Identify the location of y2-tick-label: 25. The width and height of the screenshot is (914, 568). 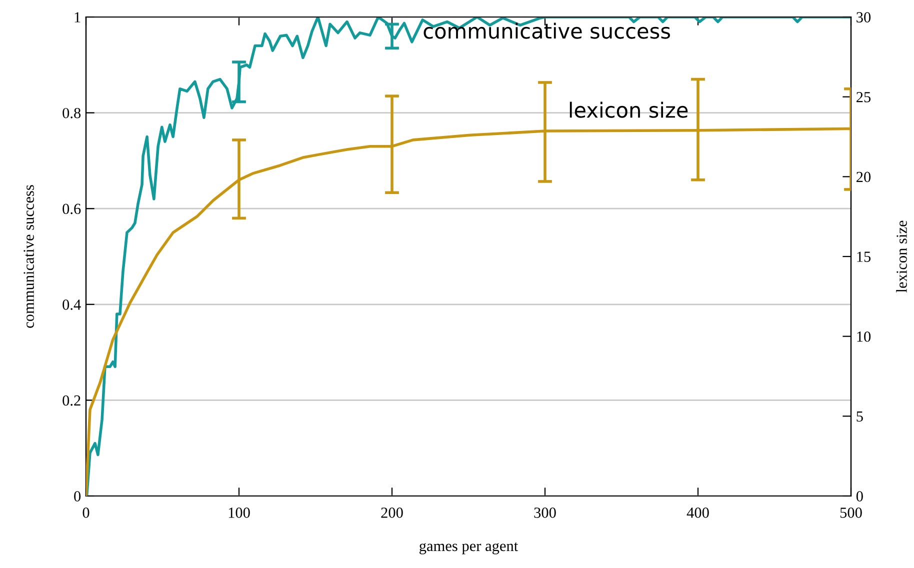
(863, 97).